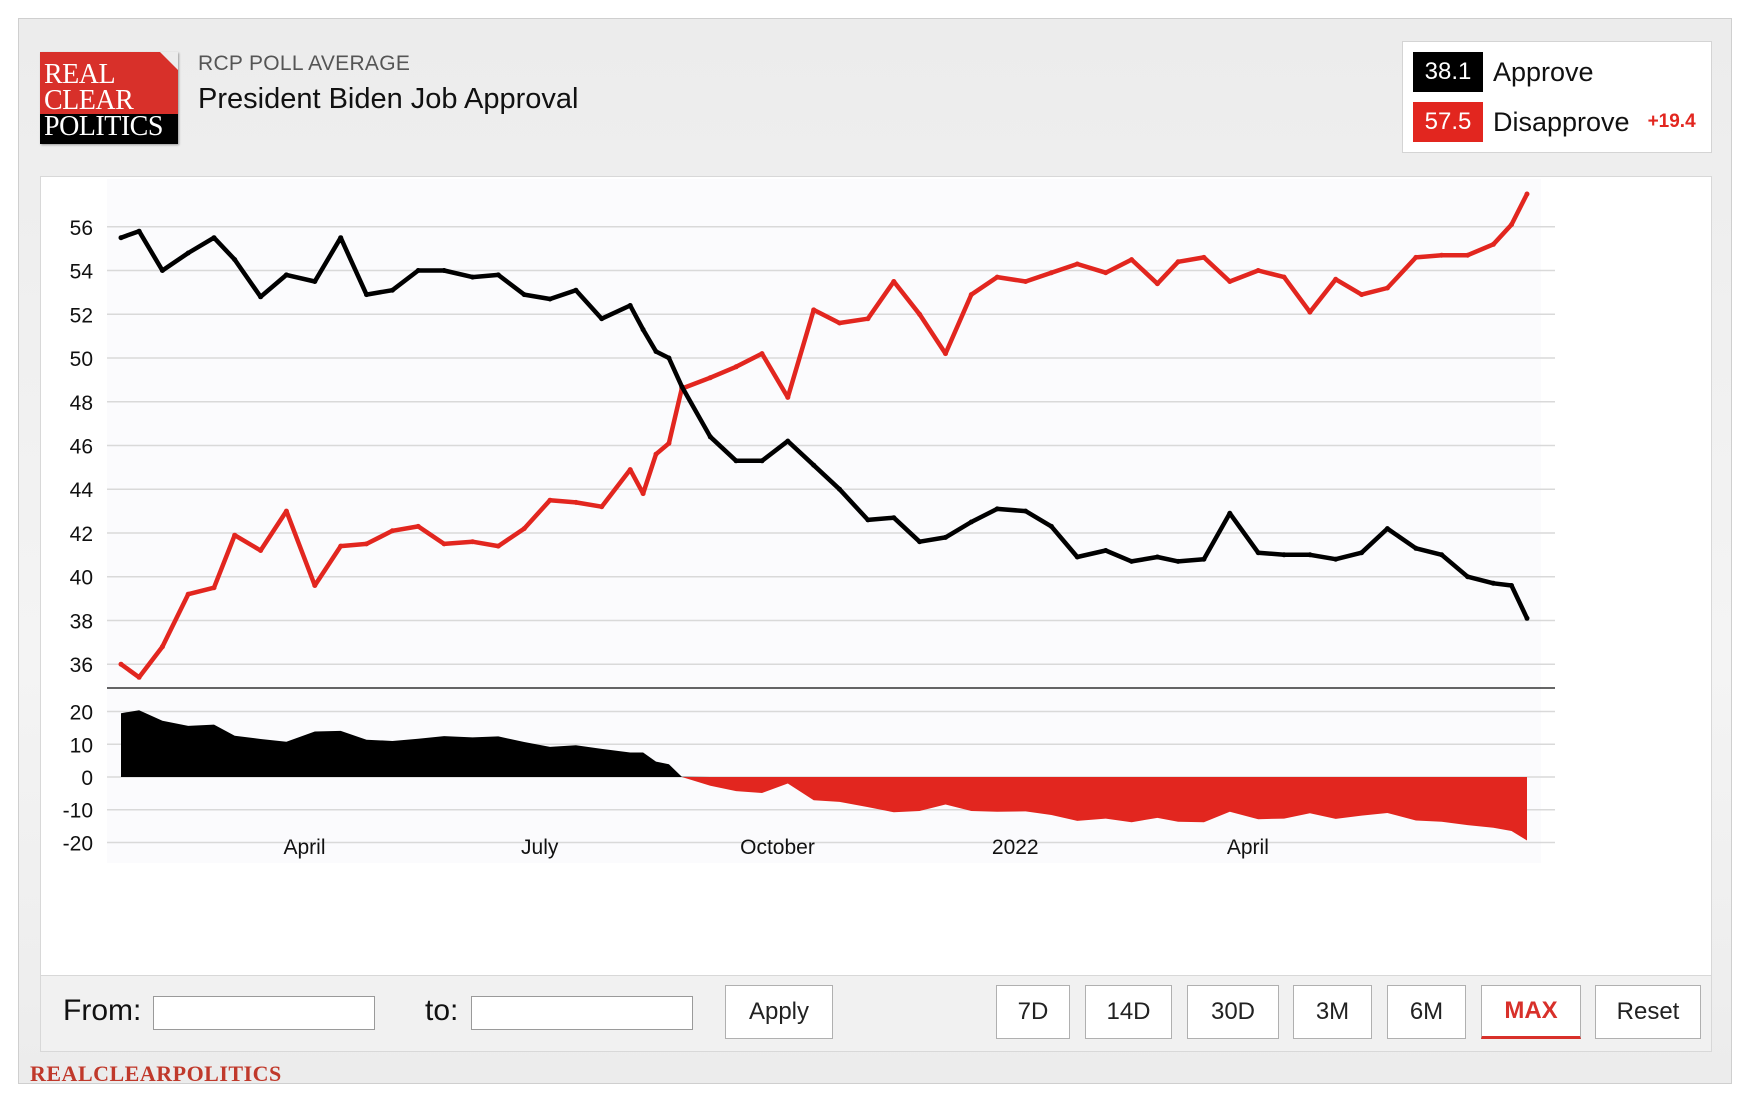  Describe the element at coordinates (81, 578) in the screenshot. I see `y-tick-label-40: 40` at that location.